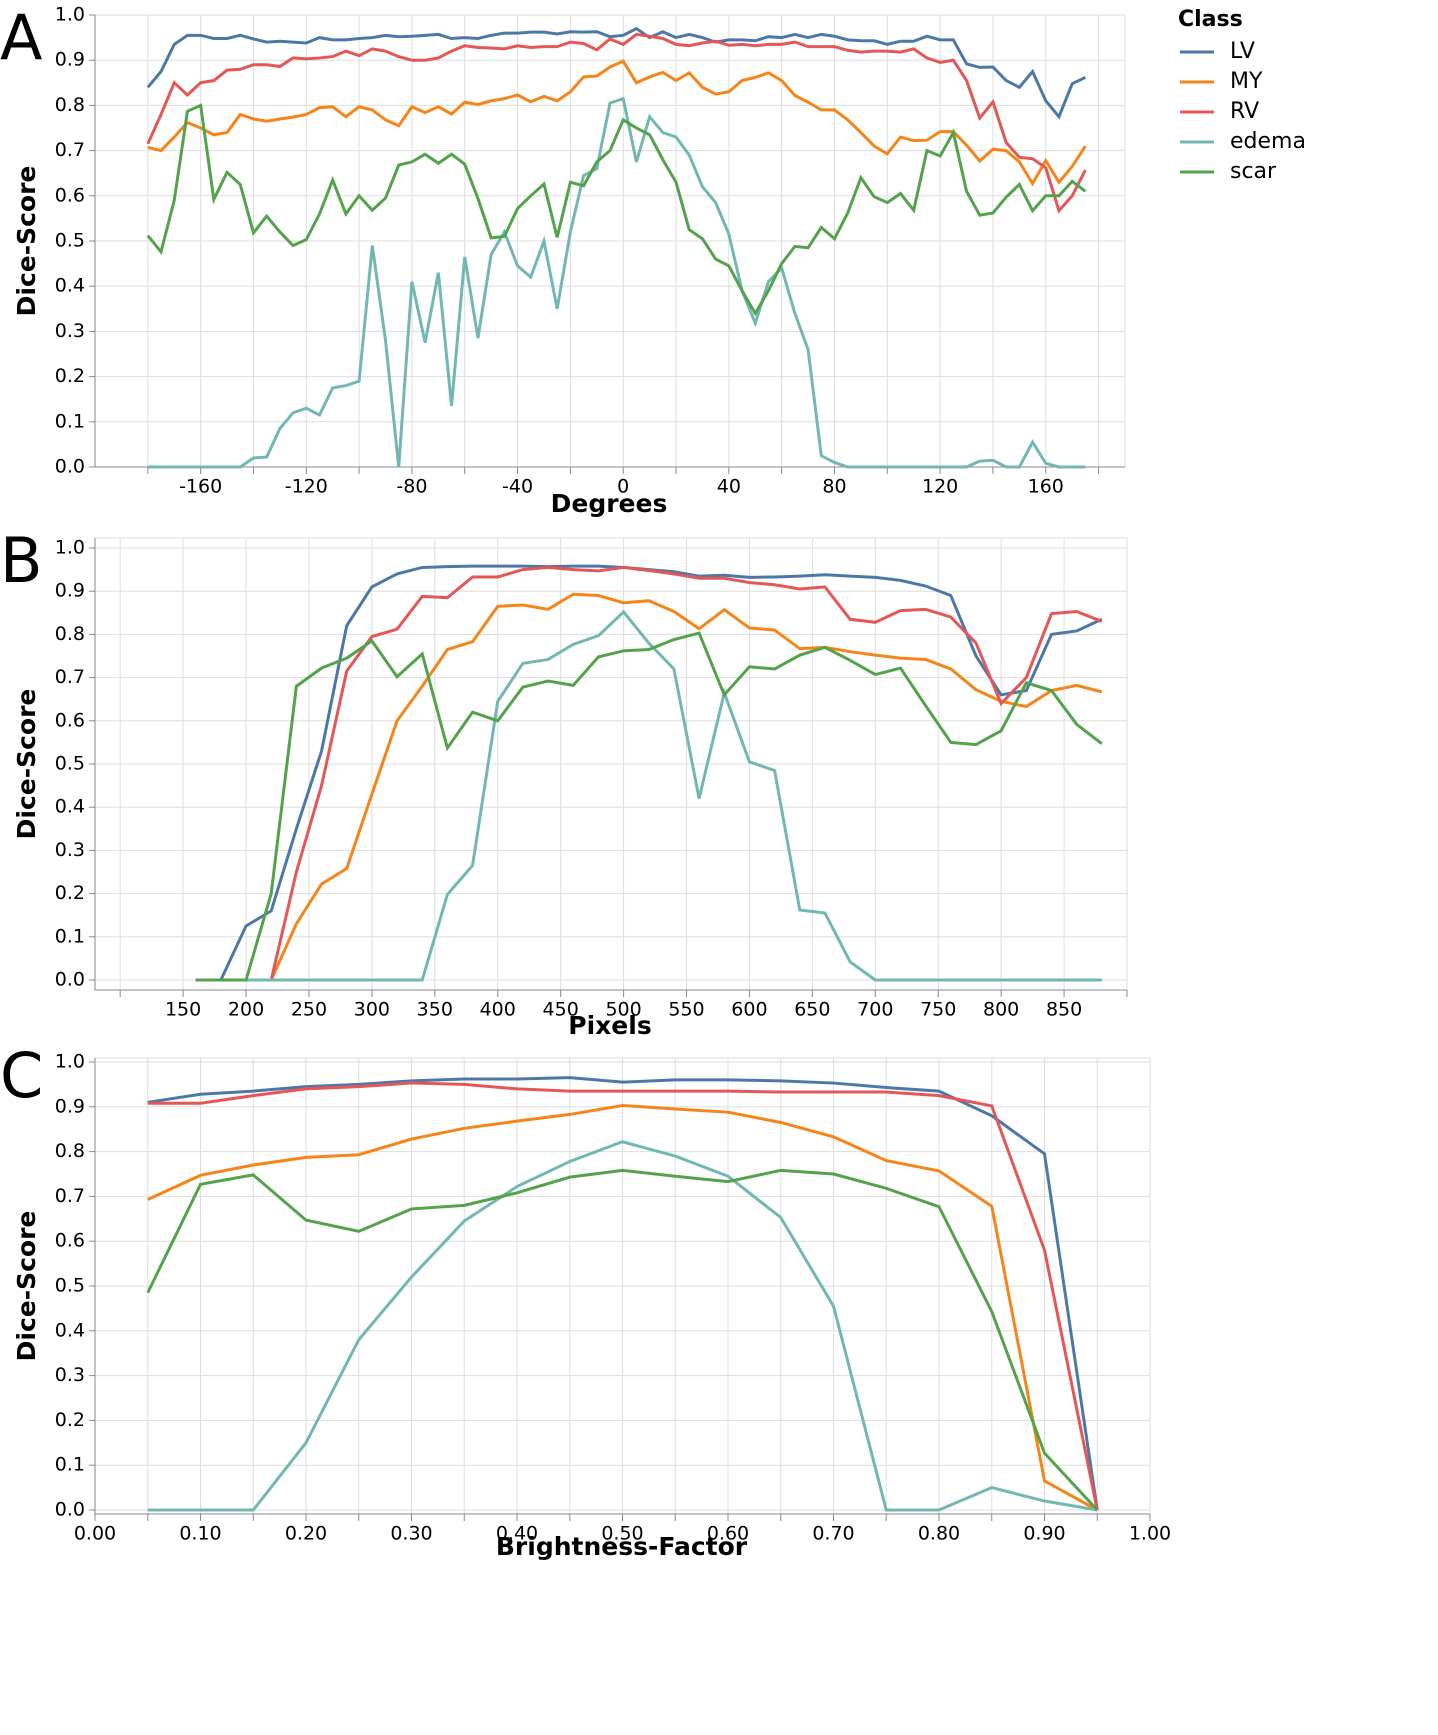 Image resolution: width=1438 pixels, height=1735 pixels. Describe the element at coordinates (875, 1010) in the screenshot. I see `x-tick-label: 700` at that location.